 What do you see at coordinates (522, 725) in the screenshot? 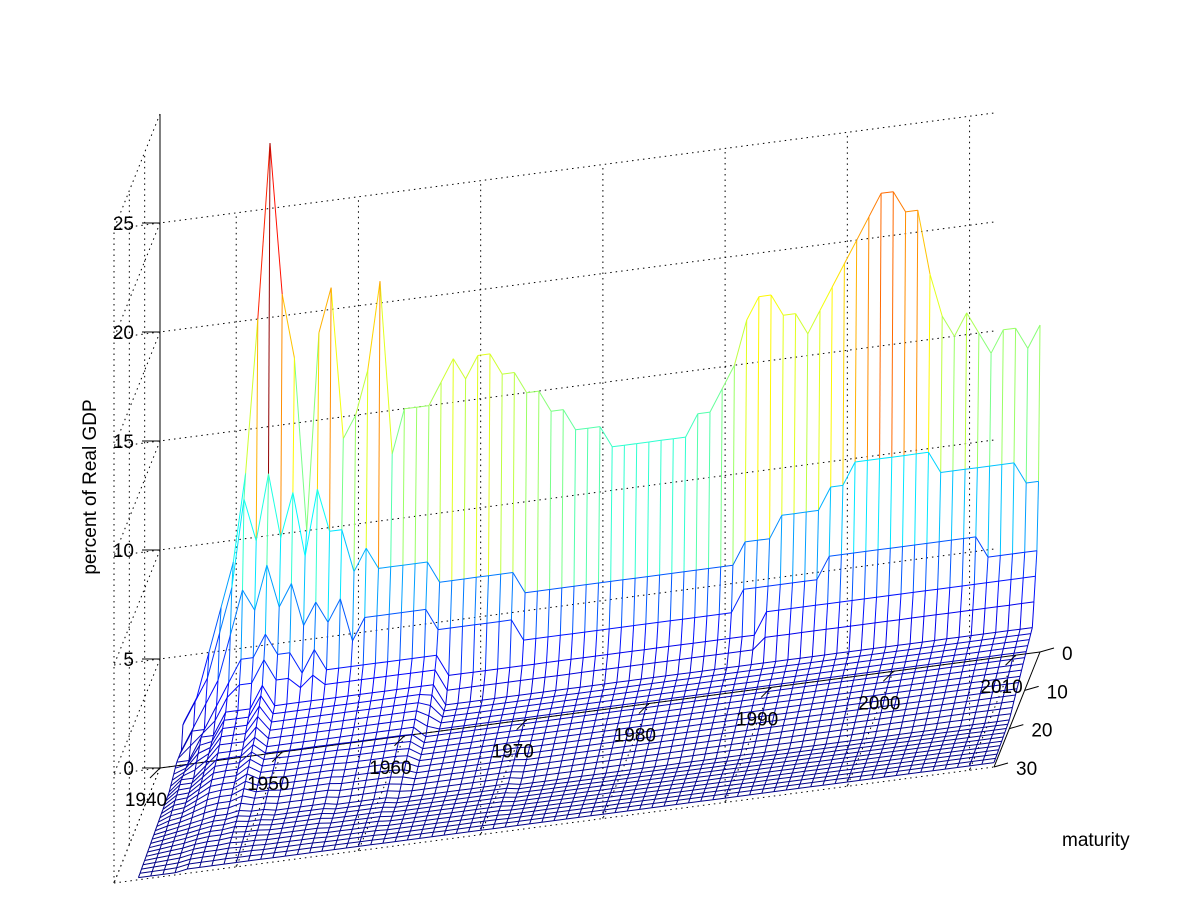
I see `x-tick-mark` at bounding box center [522, 725].